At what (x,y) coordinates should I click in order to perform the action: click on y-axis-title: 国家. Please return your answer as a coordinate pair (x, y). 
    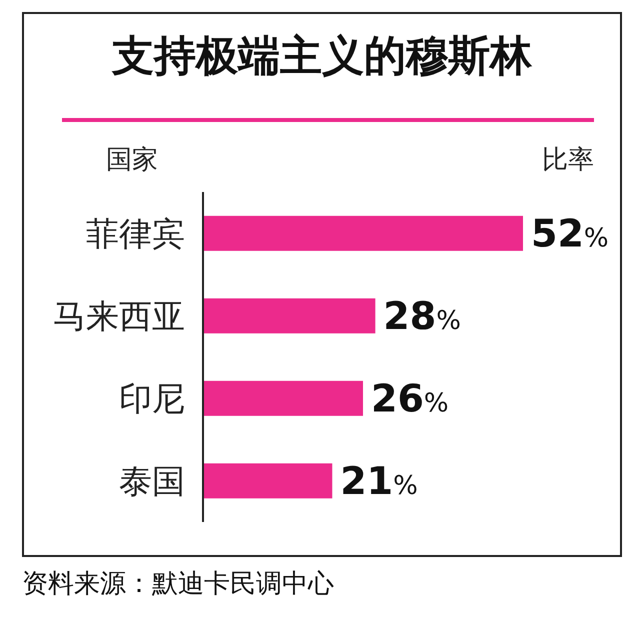
    Looking at the image, I should click on (132, 160).